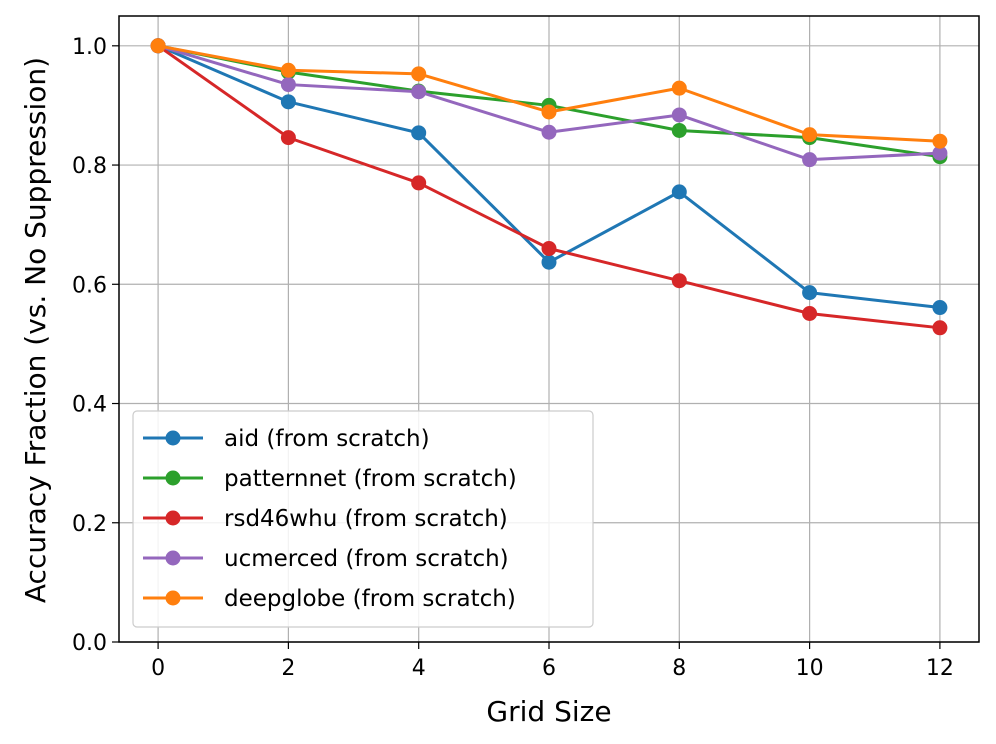  I want to click on y-tick-label: 0.0, so click(89, 643).